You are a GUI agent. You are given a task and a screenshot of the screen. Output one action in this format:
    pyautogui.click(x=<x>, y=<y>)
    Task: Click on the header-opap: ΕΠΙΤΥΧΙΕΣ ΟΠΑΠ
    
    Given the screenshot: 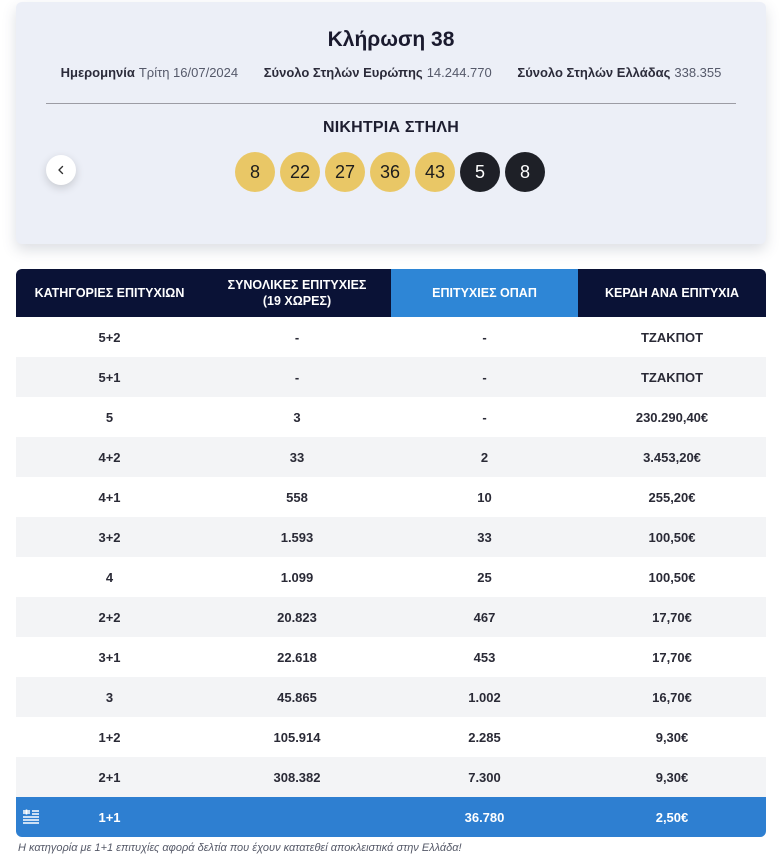 What is the action you would take?
    pyautogui.click(x=484, y=293)
    